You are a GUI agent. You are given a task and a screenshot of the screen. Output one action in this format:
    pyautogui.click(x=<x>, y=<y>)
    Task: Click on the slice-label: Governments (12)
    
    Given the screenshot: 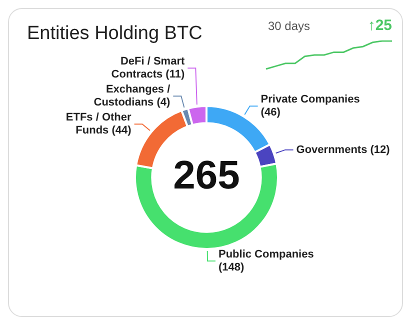 What is the action you would take?
    pyautogui.click(x=343, y=150)
    